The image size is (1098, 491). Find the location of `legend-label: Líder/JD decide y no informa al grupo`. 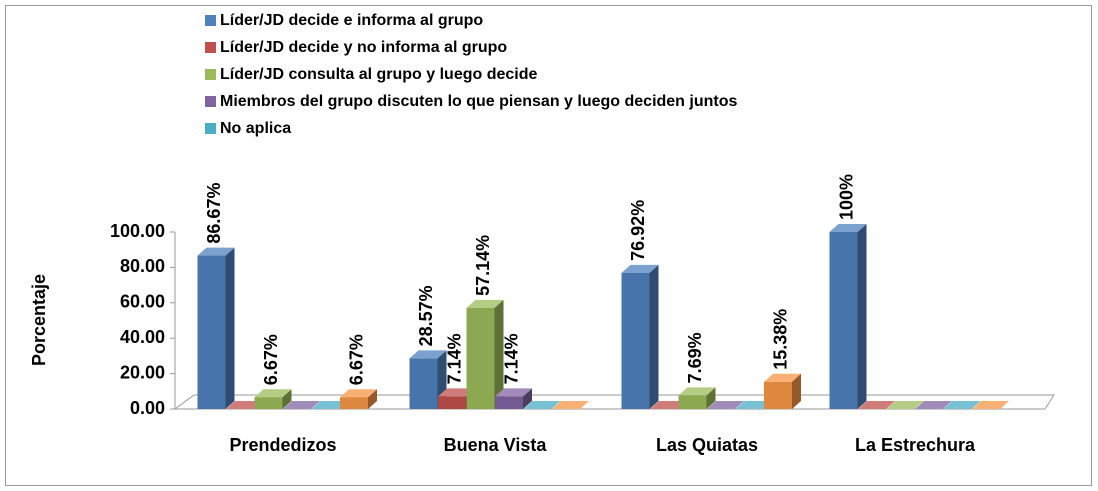

legend-label: Líder/JD decide y no informa al grupo is located at coordinates (363, 47).